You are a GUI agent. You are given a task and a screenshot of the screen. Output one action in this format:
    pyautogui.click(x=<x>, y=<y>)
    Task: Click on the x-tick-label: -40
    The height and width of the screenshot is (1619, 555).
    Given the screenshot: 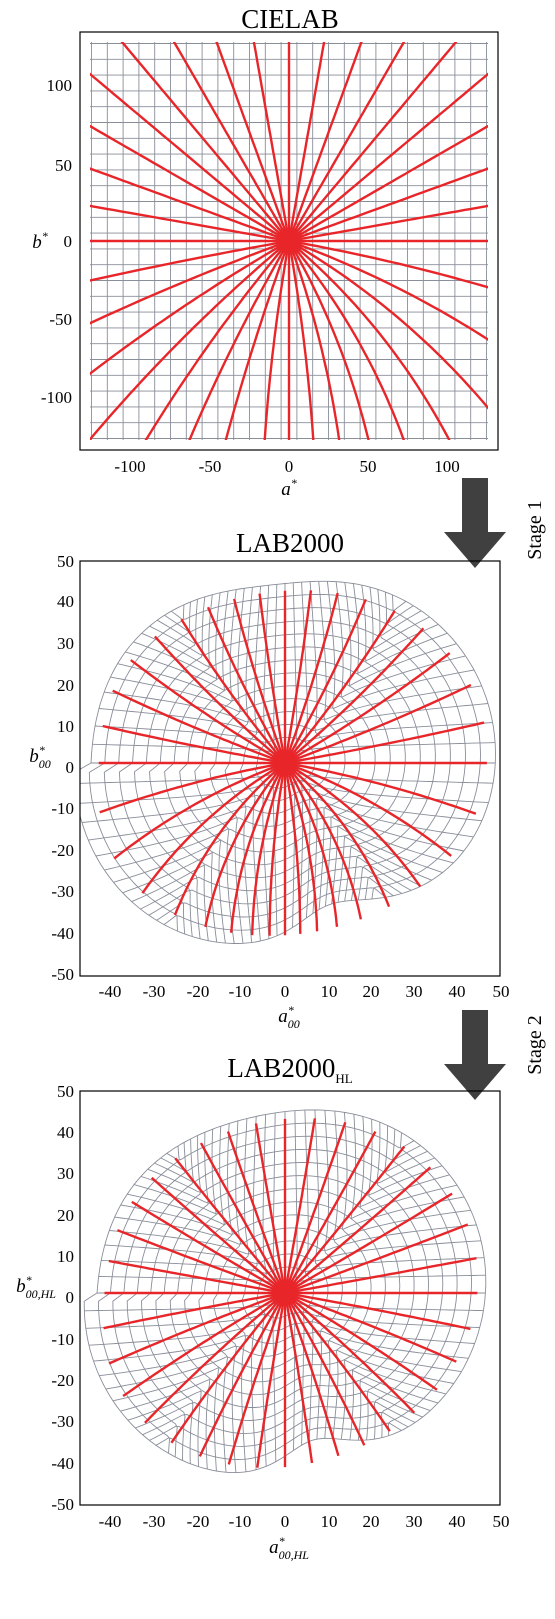 What is the action you would take?
    pyautogui.click(x=110, y=1521)
    